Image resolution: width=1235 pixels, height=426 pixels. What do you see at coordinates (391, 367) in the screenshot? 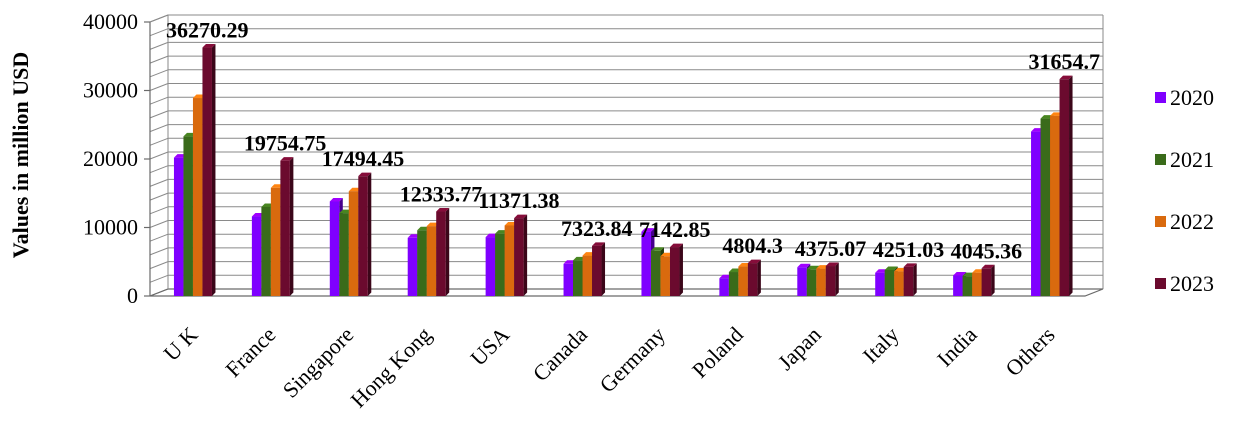
I see `category-label: Hong Kong` at bounding box center [391, 367].